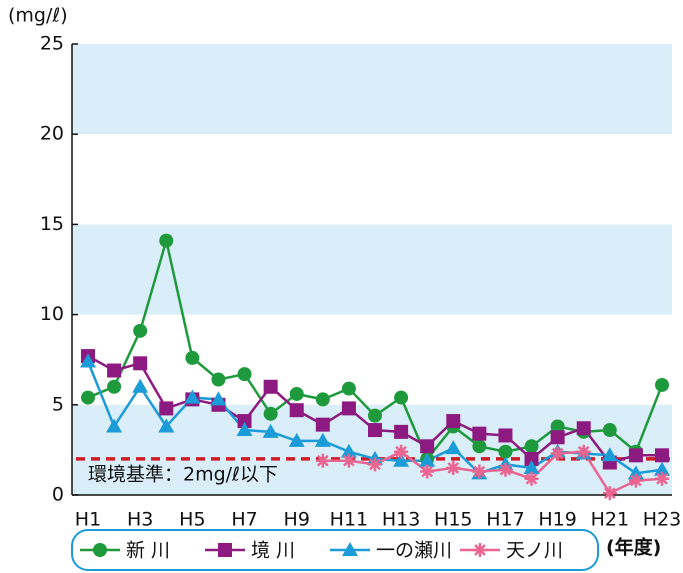 The width and height of the screenshot is (683, 573). Describe the element at coordinates (534, 551) in the screenshot. I see `legend-label: 天ノ川` at that location.